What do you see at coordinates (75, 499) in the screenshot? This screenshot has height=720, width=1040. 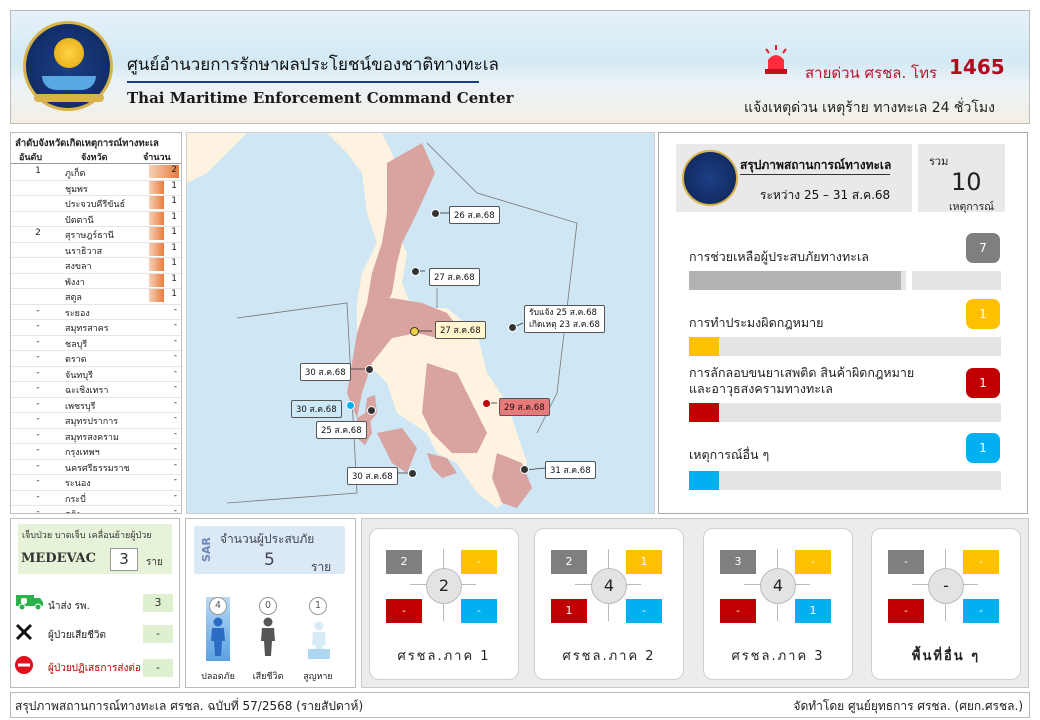 I see `province-name: กระบี่` at bounding box center [75, 499].